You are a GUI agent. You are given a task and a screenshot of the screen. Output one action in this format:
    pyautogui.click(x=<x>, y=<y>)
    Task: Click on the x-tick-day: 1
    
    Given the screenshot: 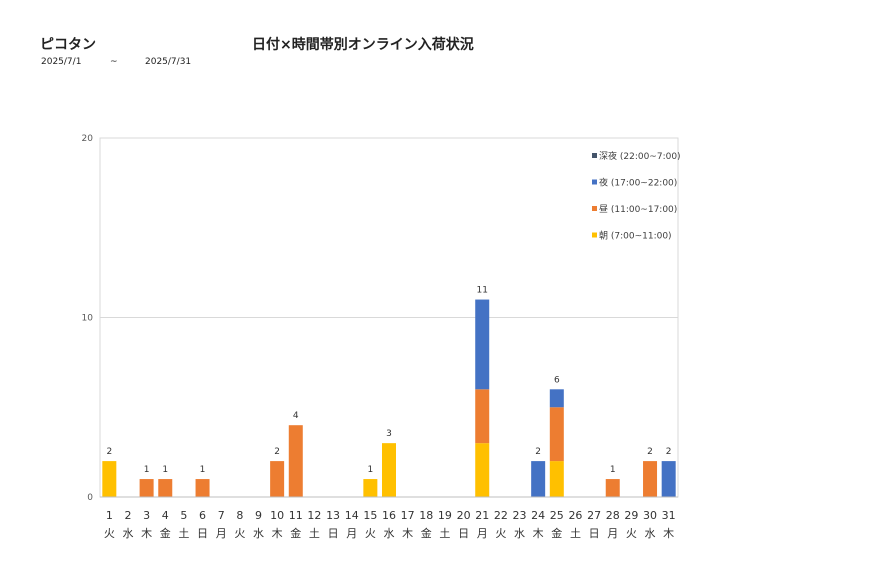 What is the action you would take?
    pyautogui.click(x=109, y=515)
    